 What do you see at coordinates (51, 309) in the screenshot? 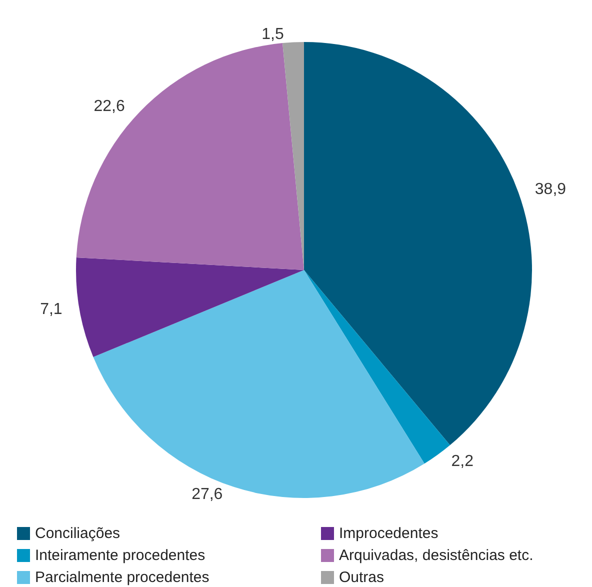
I see `data-label: 7,1` at bounding box center [51, 309].